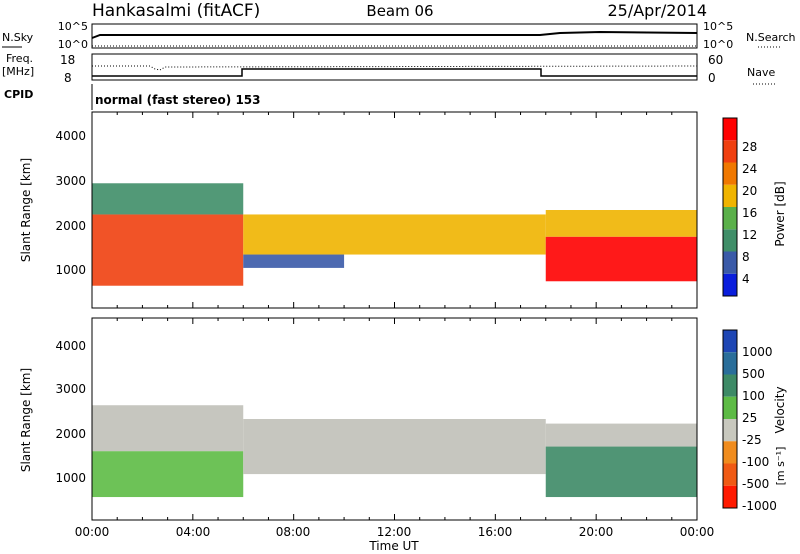 This screenshot has width=800, height=554. What do you see at coordinates (193, 532) in the screenshot?
I see `xtick-label: 04:00` at bounding box center [193, 532].